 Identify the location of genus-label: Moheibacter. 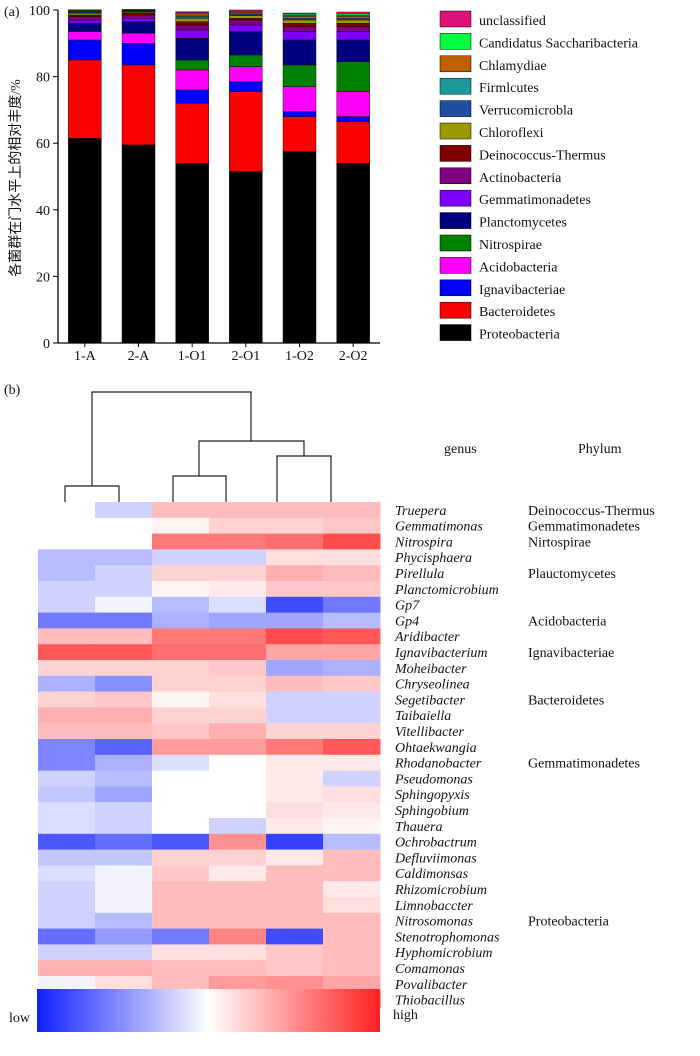
(430, 669).